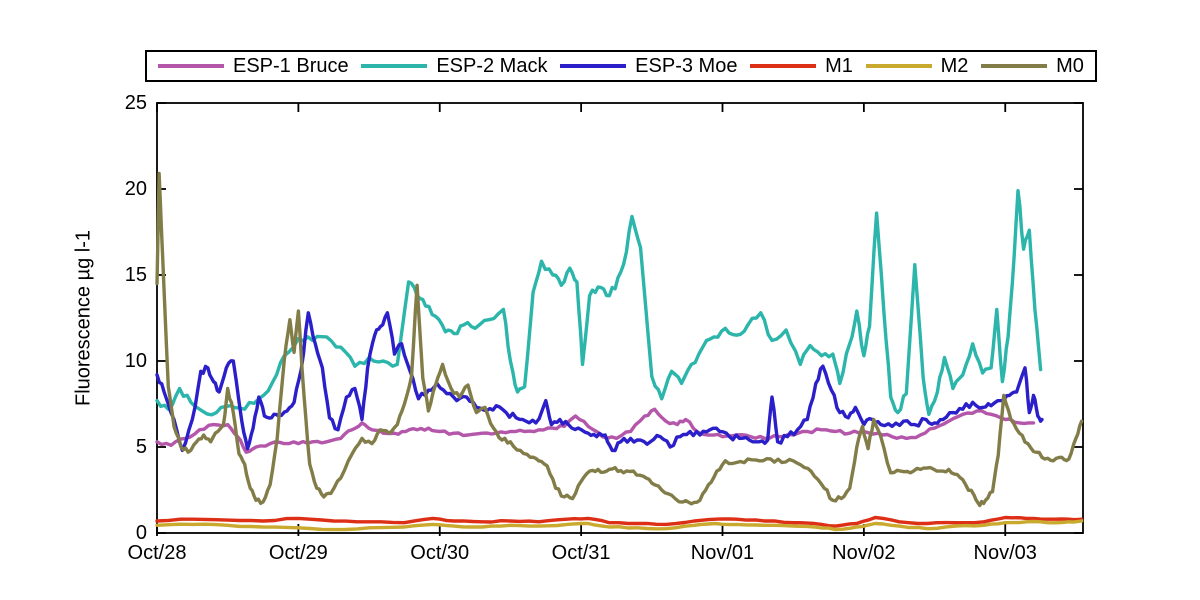 The image size is (1200, 600). I want to click on legend-item-m2: M2, so click(917, 66).